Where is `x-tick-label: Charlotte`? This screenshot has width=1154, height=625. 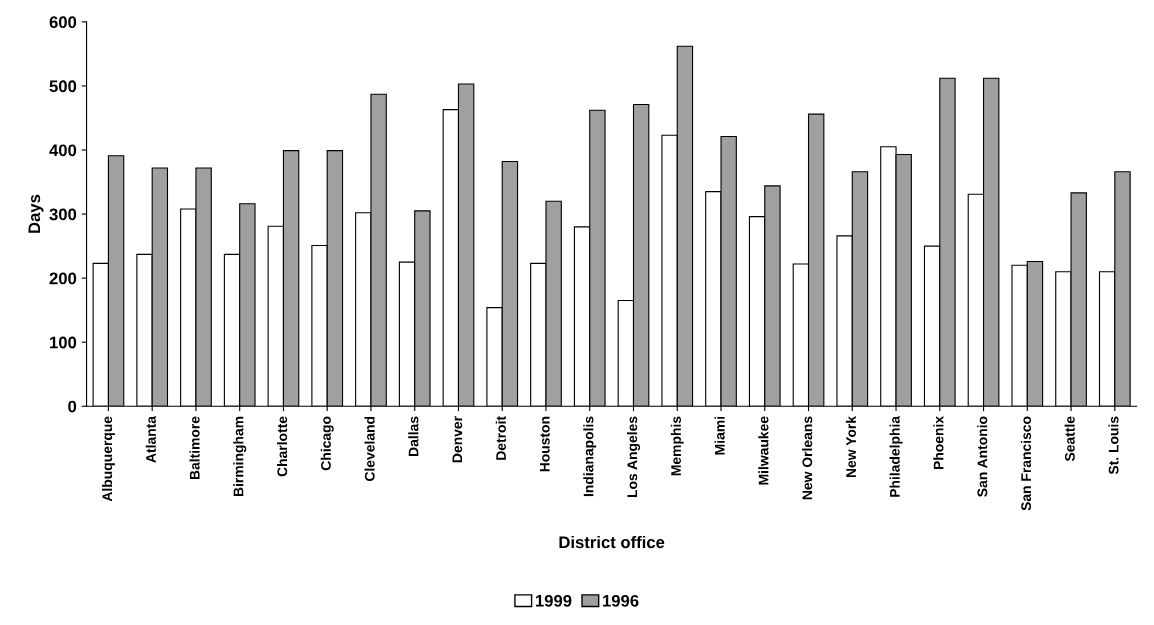 x-tick-label: Charlotte is located at coordinates (282, 446).